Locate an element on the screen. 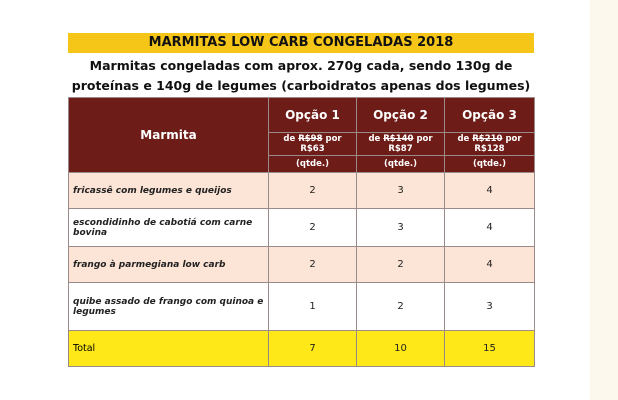 This screenshot has height=400, width=618. item-header: Marmita is located at coordinates (168, 135).